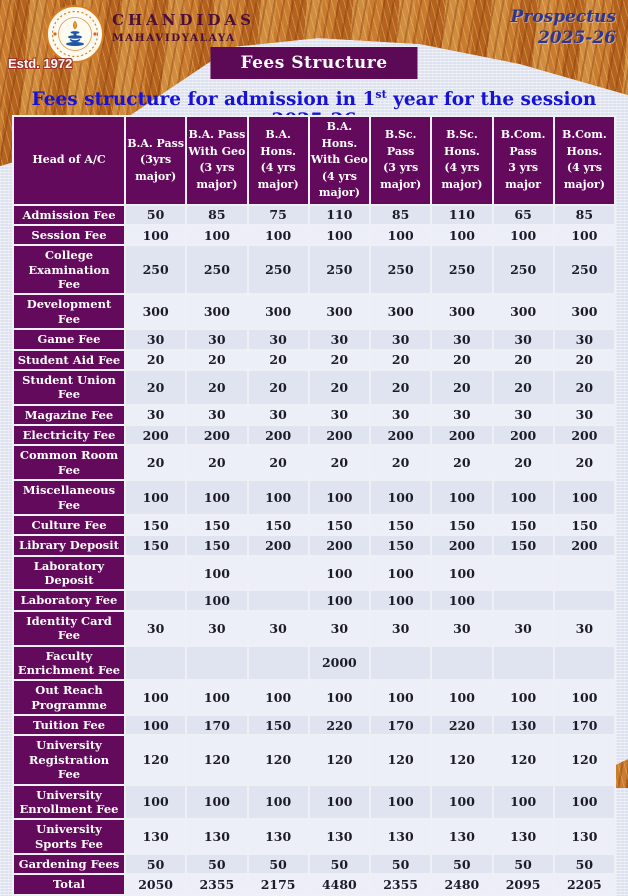 The image size is (628, 896). What do you see at coordinates (314, 725) in the screenshot?
I see `fee-row: Tuition Fee 100 170 150 220 170 220 130 170` at bounding box center [314, 725].